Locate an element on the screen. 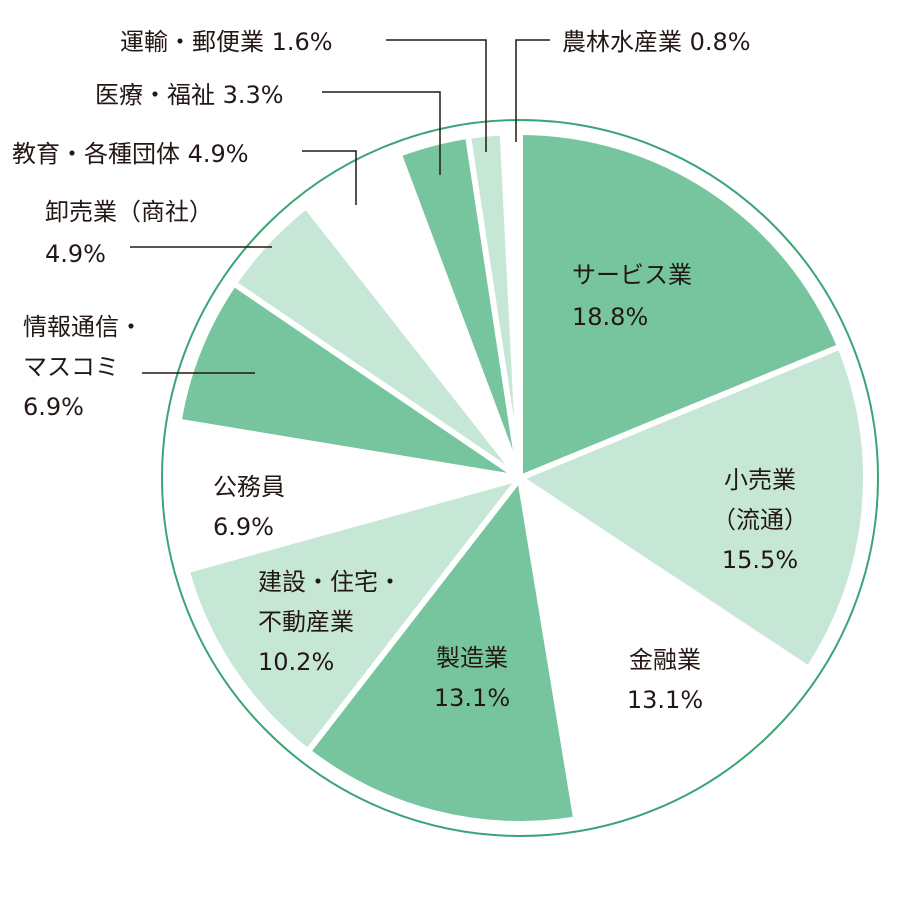  slice-label: 製造業 13.1% is located at coordinates (472, 678).